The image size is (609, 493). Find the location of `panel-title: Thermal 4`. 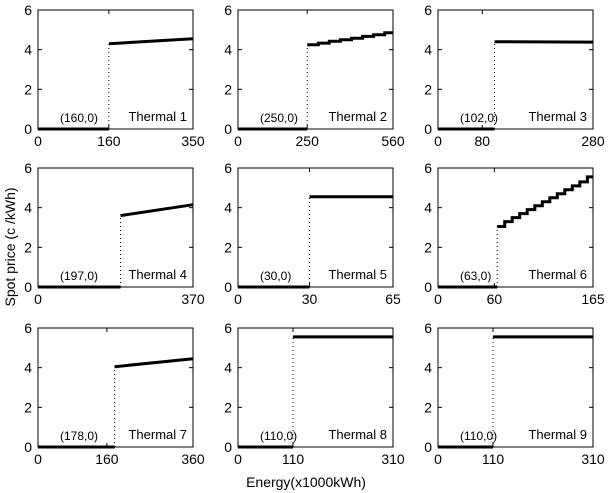

panel-title: Thermal 4 is located at coordinates (157, 274).